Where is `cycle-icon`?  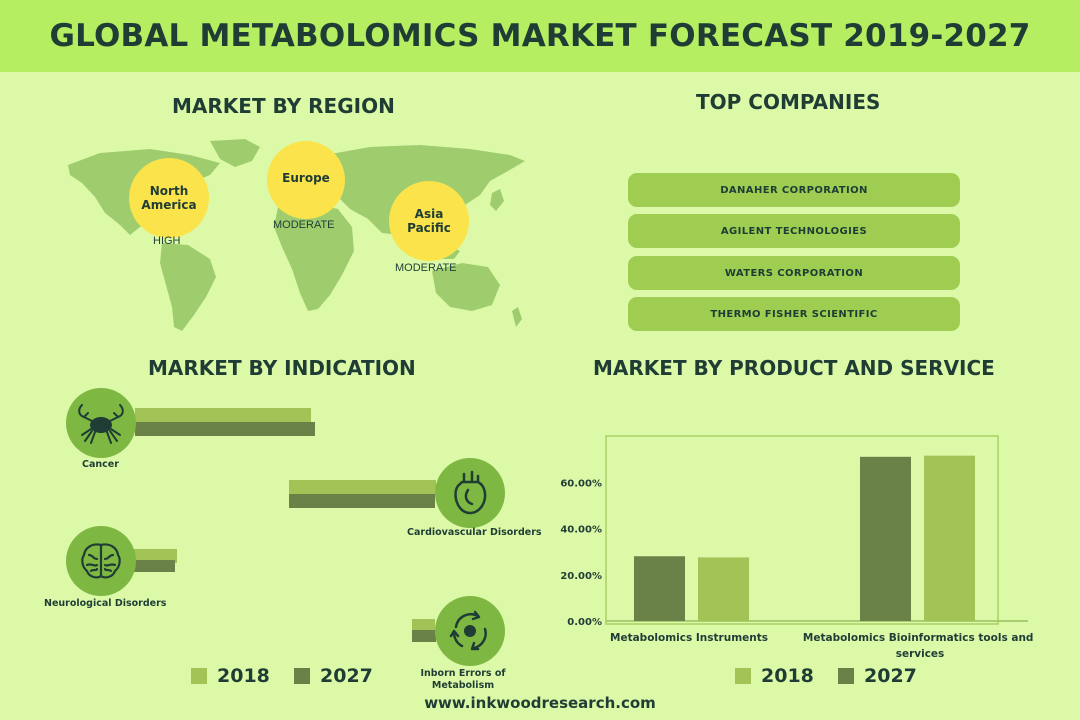 cycle-icon is located at coordinates (468, 630).